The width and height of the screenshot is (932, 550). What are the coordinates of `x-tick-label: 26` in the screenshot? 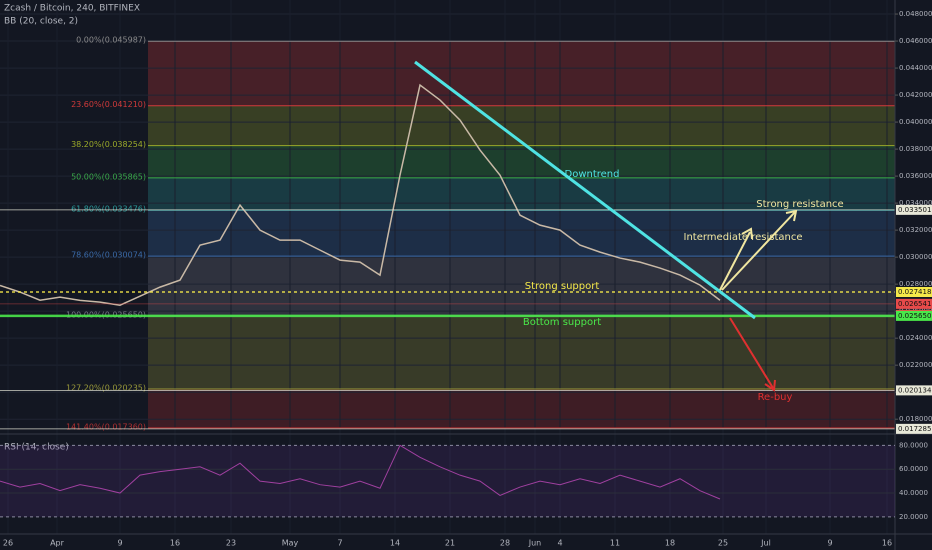 It's located at (8, 543).